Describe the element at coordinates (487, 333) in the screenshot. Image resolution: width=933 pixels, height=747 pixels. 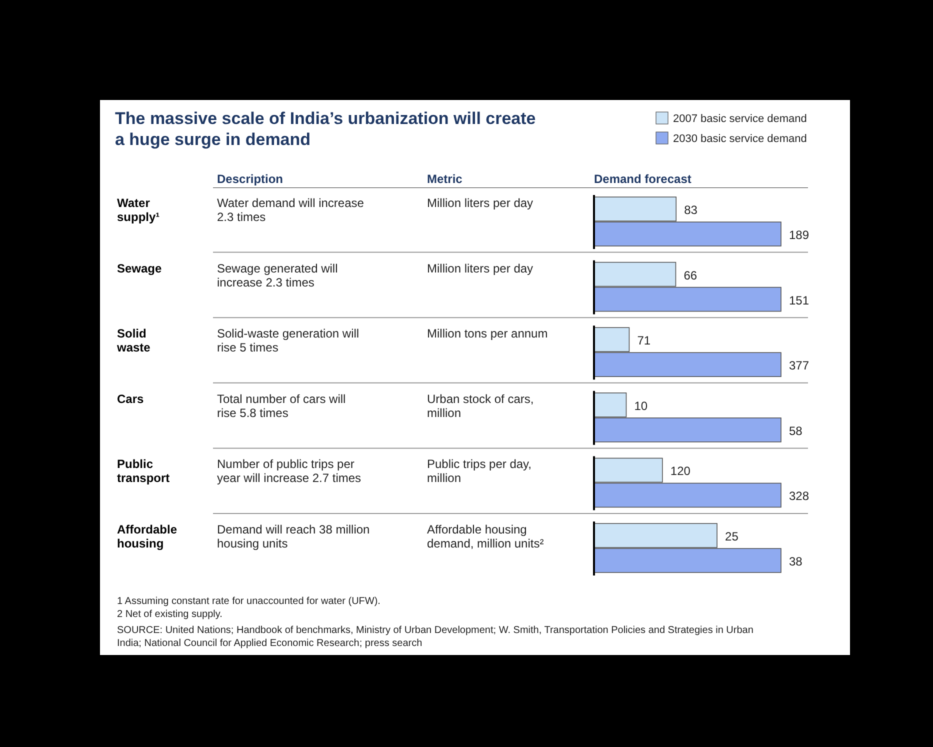
I see `text: Million tons per annum` at that location.